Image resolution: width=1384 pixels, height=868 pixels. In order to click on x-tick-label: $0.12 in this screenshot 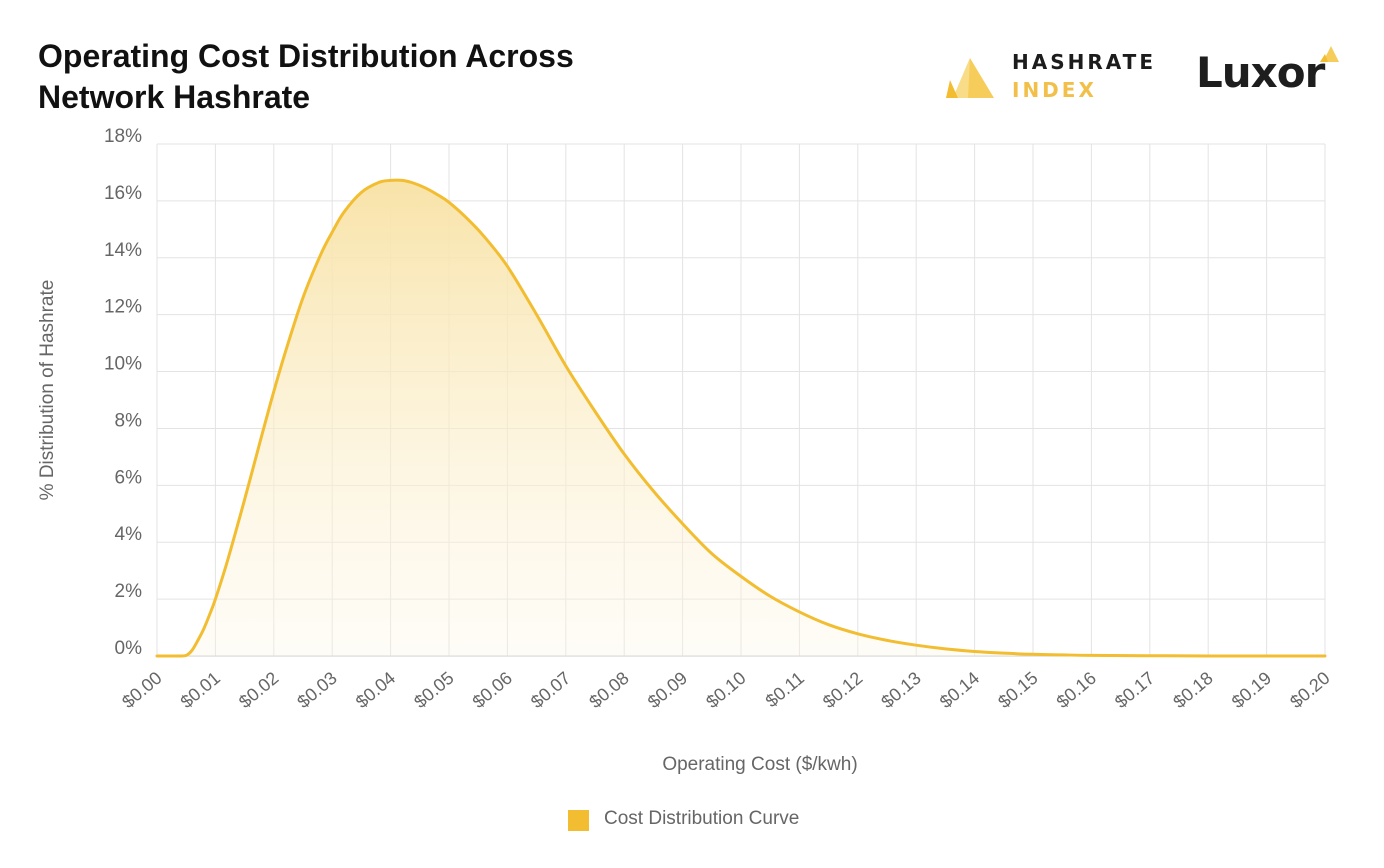, I will do `click(842, 690)`.